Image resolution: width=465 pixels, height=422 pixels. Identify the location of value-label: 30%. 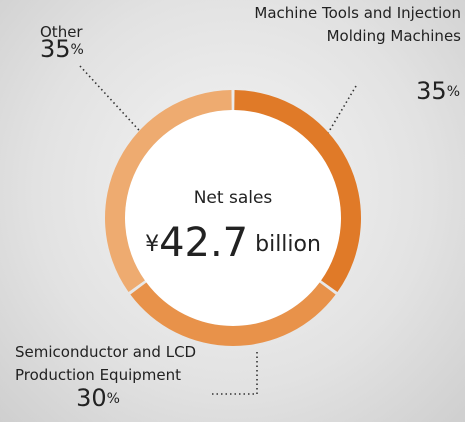
(98, 398).